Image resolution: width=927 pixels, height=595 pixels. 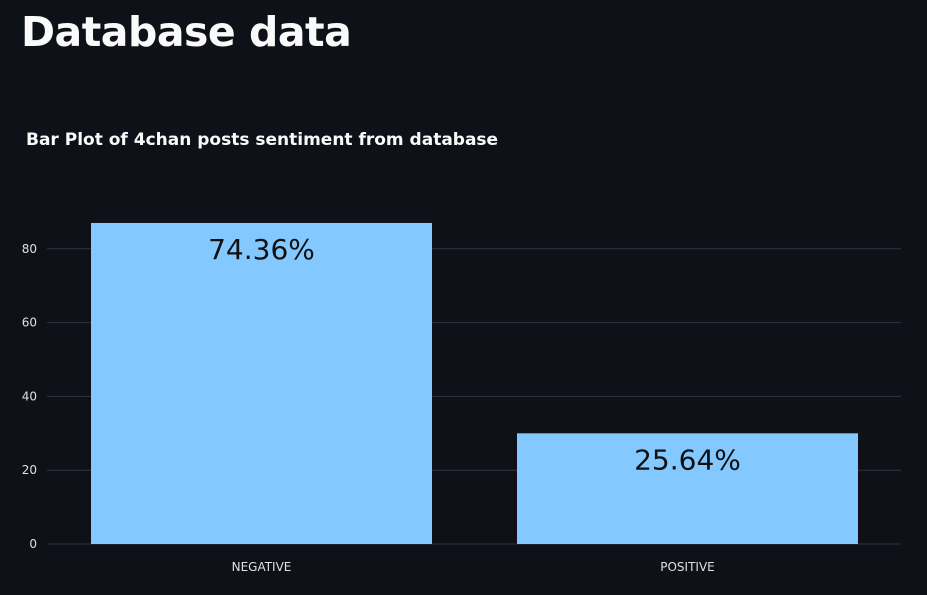 What do you see at coordinates (29, 249) in the screenshot?
I see `y-tick-label: 80` at bounding box center [29, 249].